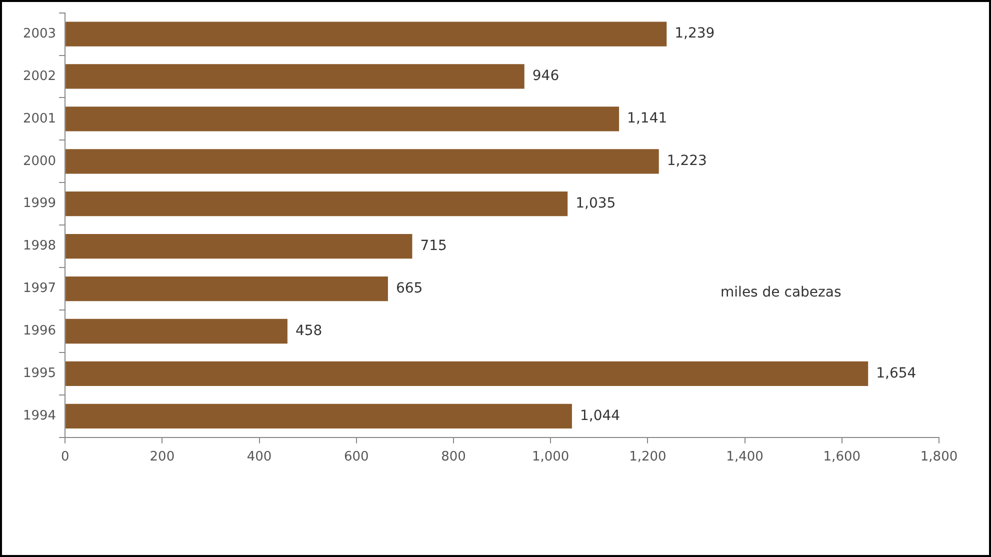  I want to click on data-label: 1,654, so click(896, 373).